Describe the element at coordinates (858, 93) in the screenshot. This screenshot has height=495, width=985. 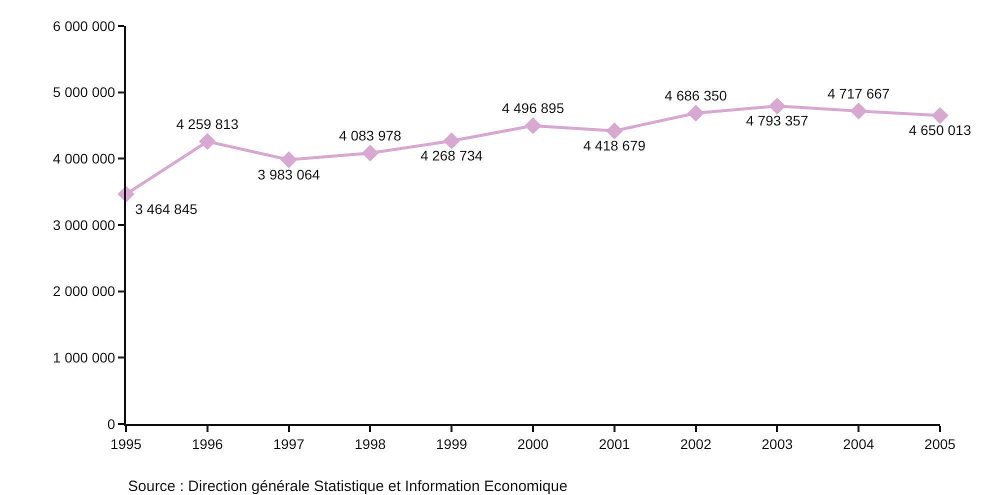
I see `data-label: 4 717 667` at that location.